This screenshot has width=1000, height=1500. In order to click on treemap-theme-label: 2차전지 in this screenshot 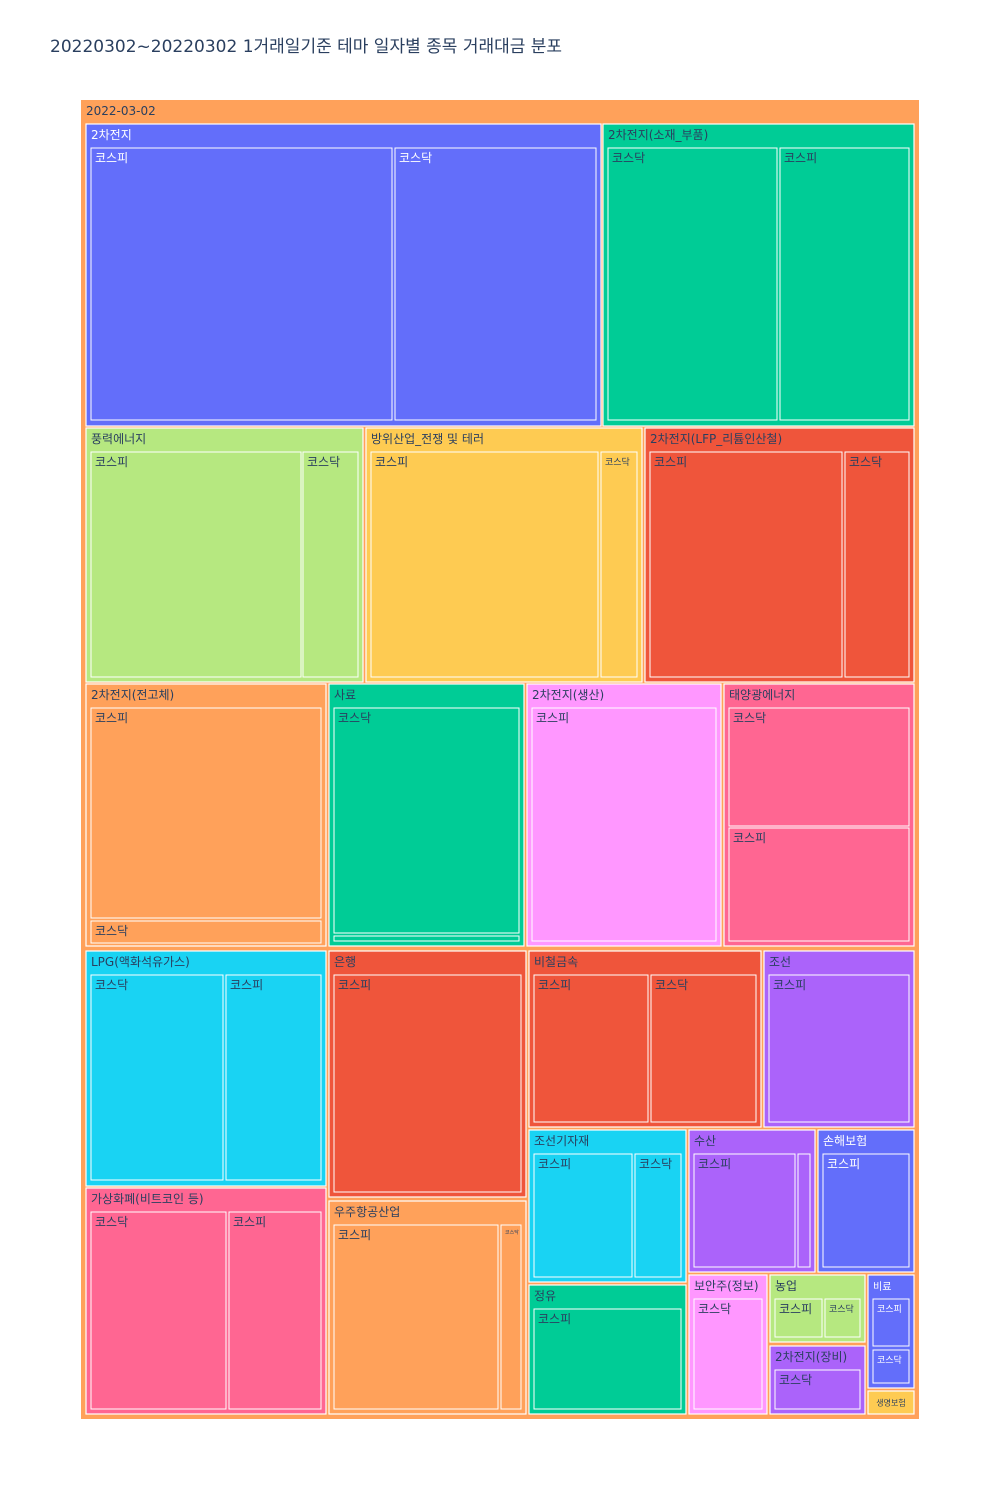, I will do `click(111, 135)`.